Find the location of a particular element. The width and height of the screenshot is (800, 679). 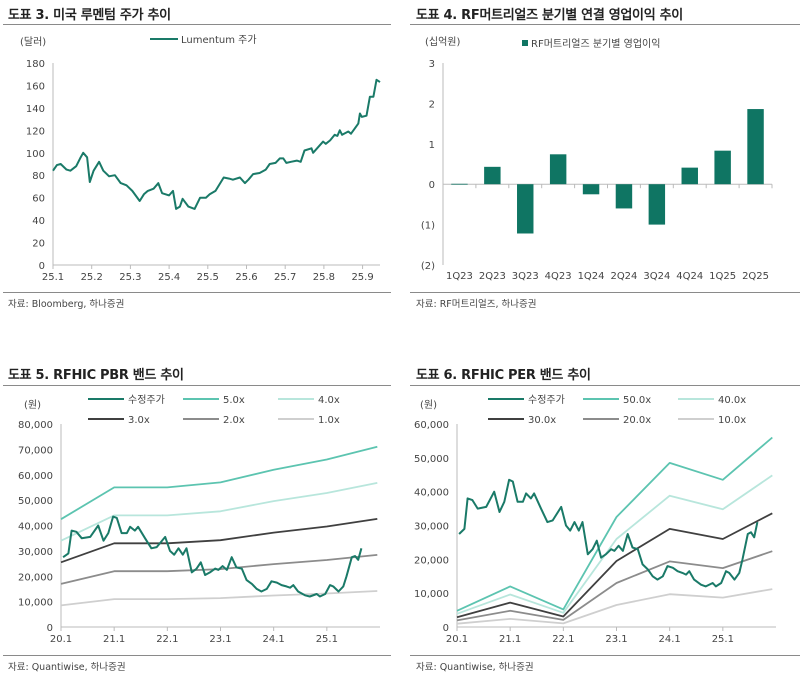

chart3-y-tick-label: 80 is located at coordinates (38, 176).